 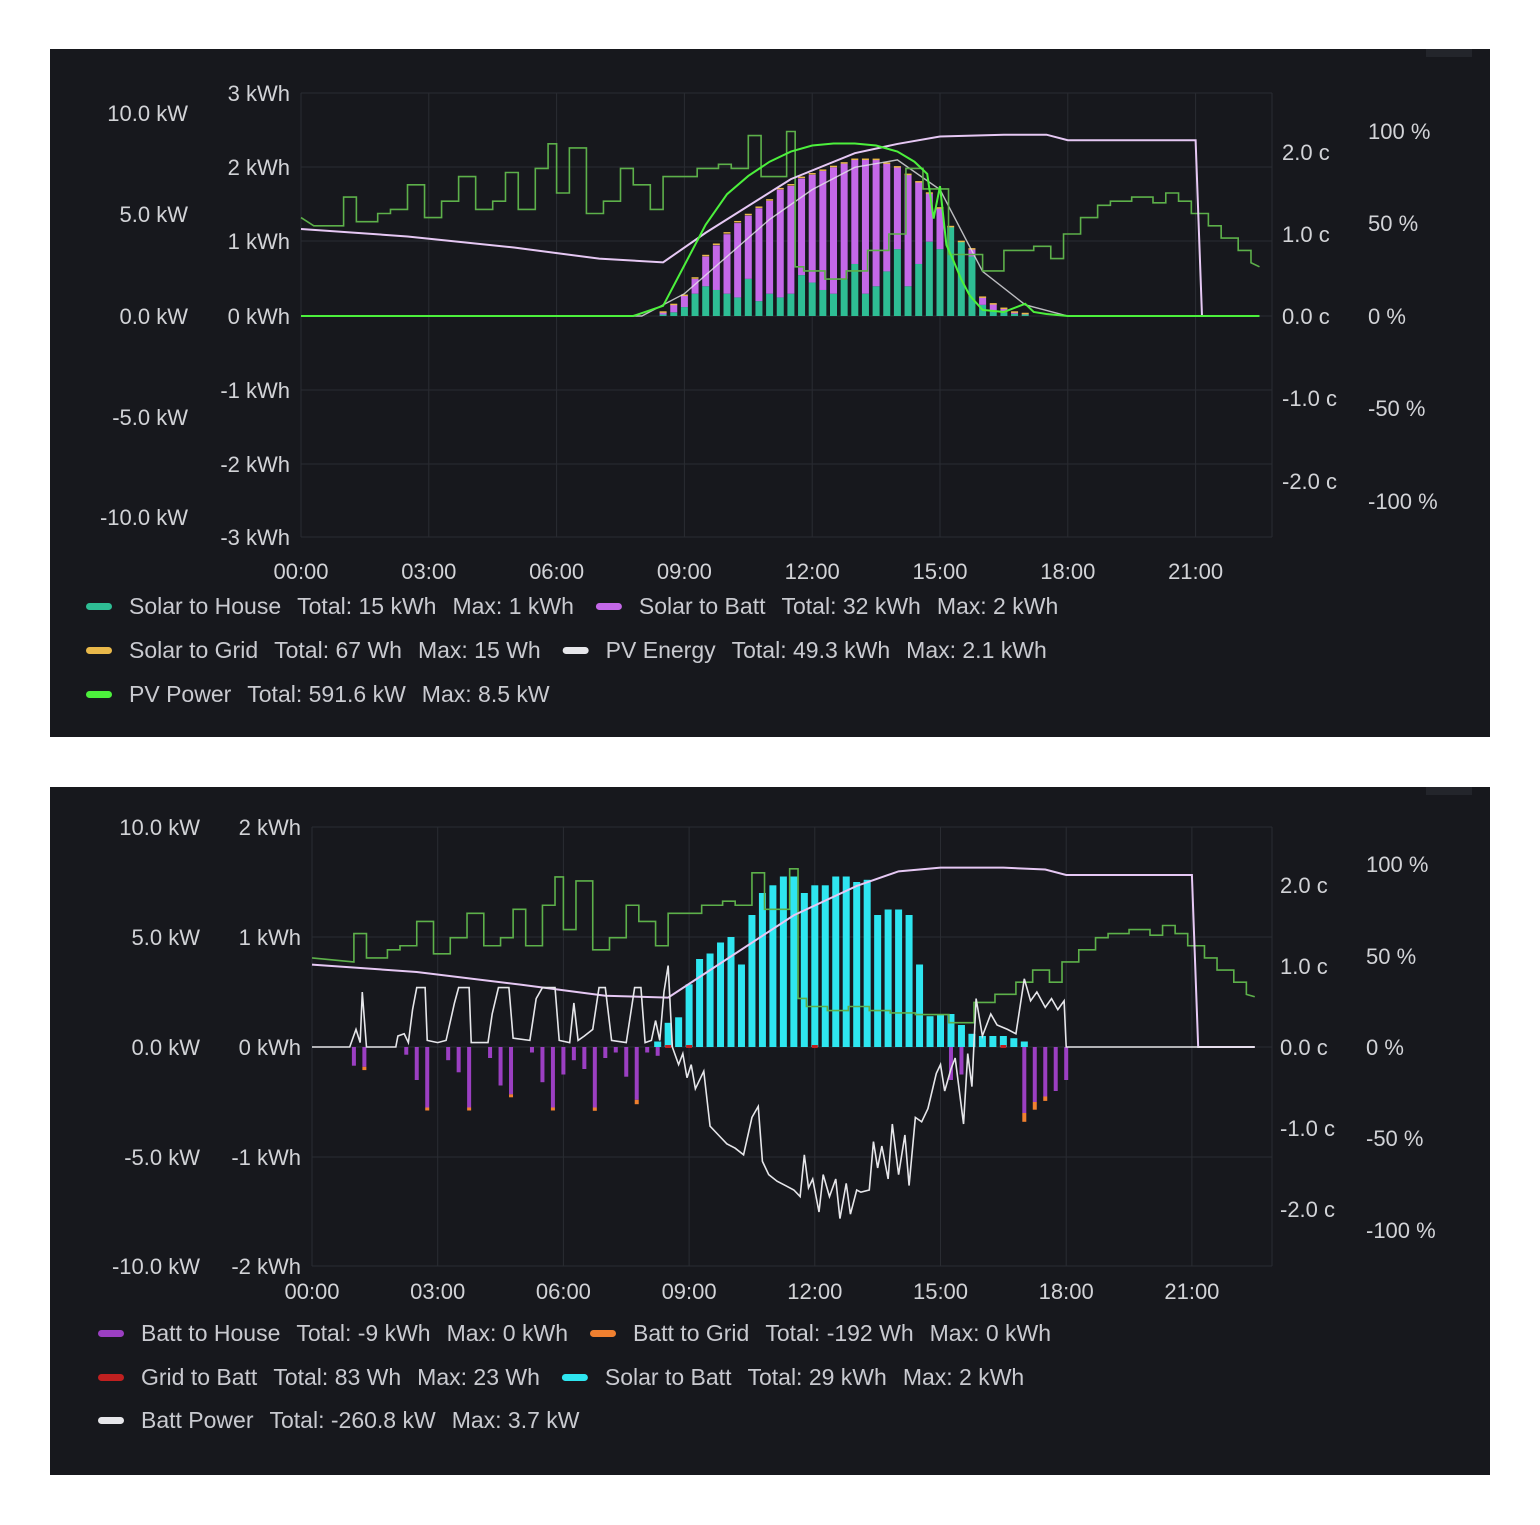 I want to click on y-tick-label-energy: 3 kWh, so click(x=259, y=93).